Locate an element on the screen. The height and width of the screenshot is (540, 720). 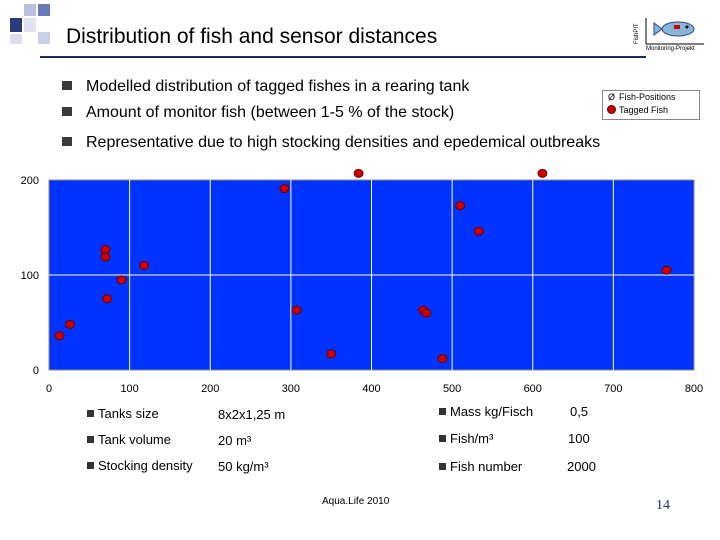
info-mass-label: Mass kg/Fisch is located at coordinates (486, 411).